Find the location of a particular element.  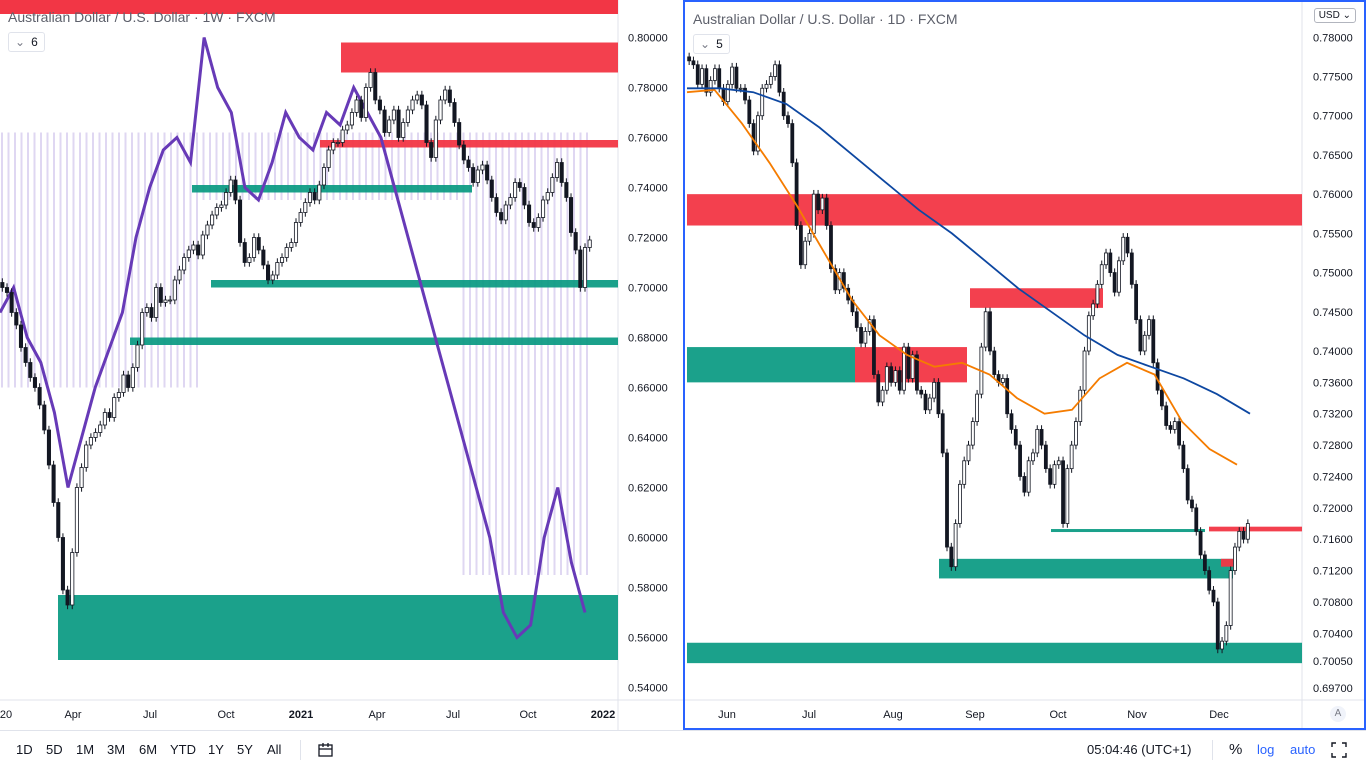

auto-scale-toggle: auto is located at coordinates (1303, 749).